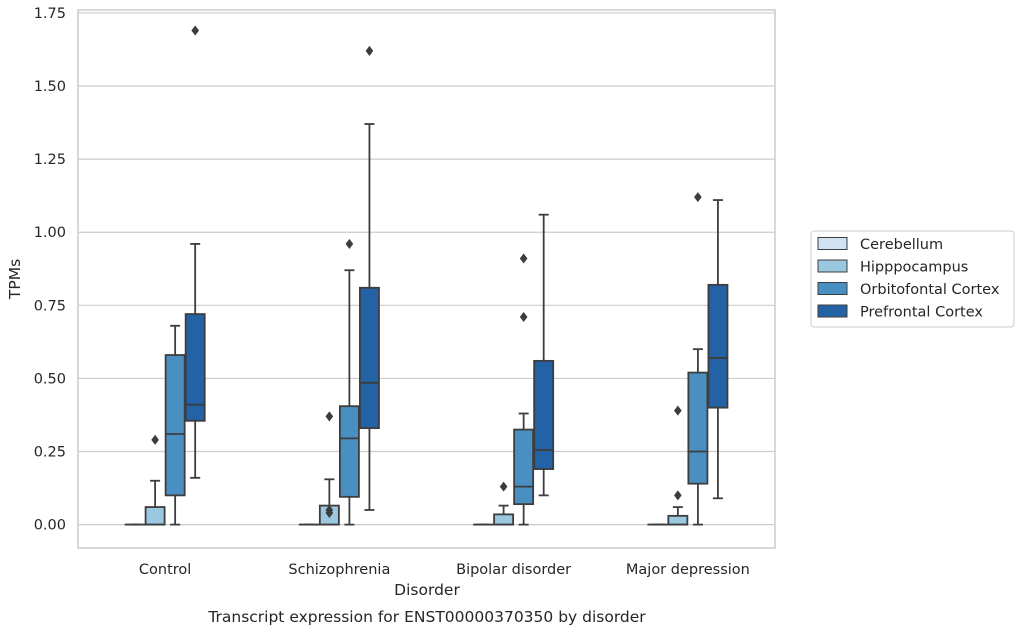  What do you see at coordinates (15, 279) in the screenshot?
I see `y-axis-label: TPMs` at bounding box center [15, 279].